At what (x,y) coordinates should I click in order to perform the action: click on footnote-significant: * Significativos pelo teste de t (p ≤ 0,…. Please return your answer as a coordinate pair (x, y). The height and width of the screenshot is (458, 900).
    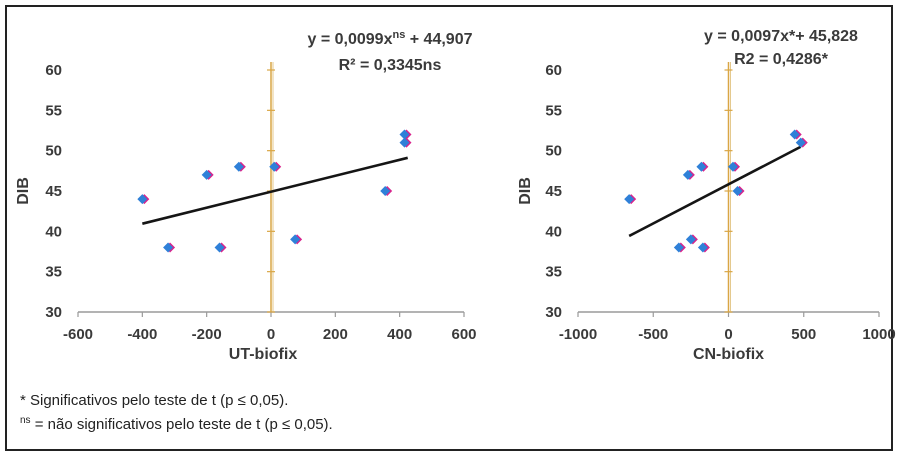
    Looking at the image, I should click on (154, 400).